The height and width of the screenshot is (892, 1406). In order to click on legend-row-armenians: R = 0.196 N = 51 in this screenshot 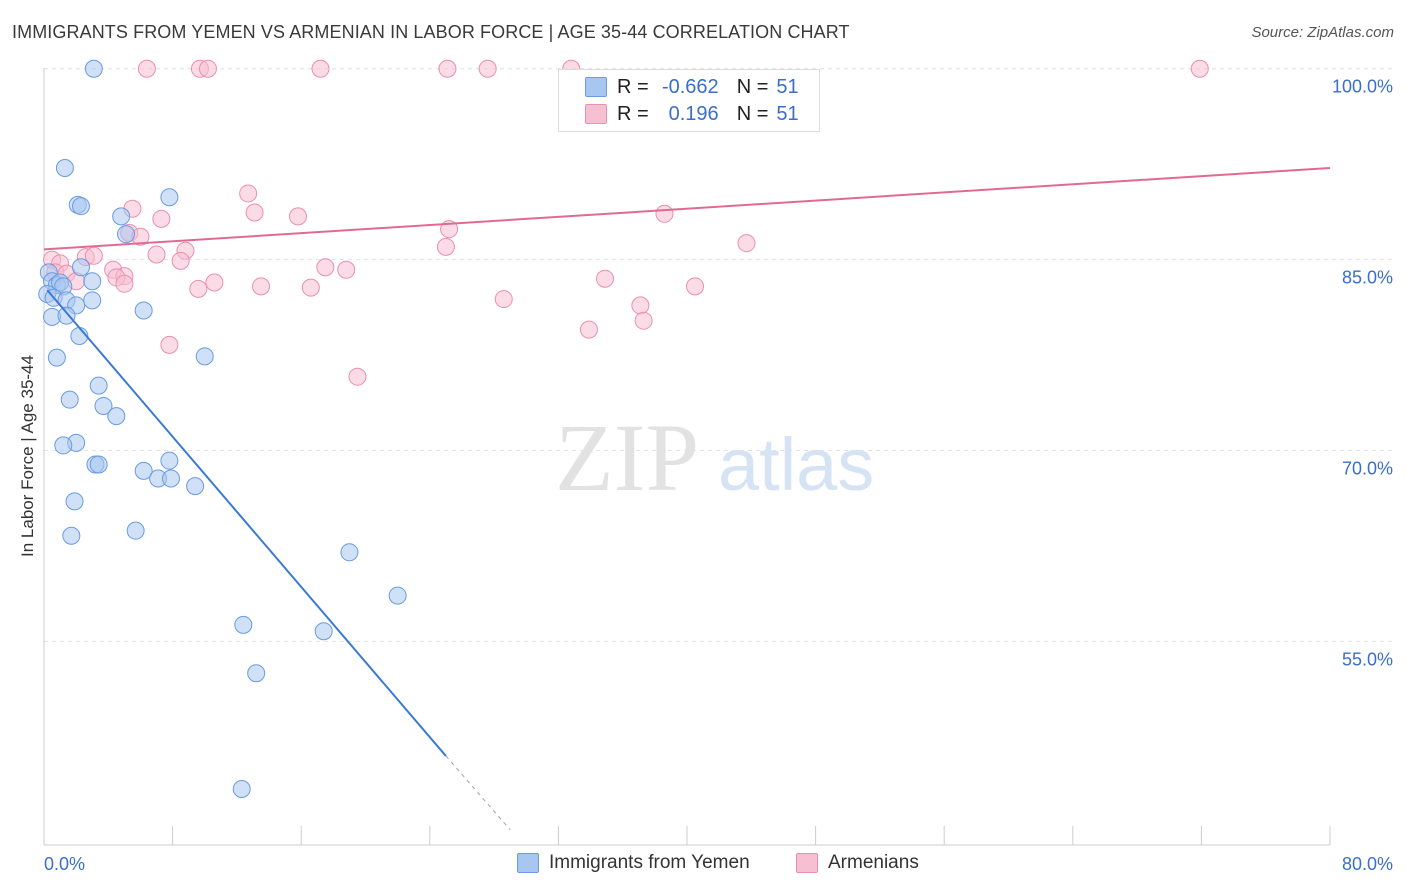, I will do `click(708, 114)`.